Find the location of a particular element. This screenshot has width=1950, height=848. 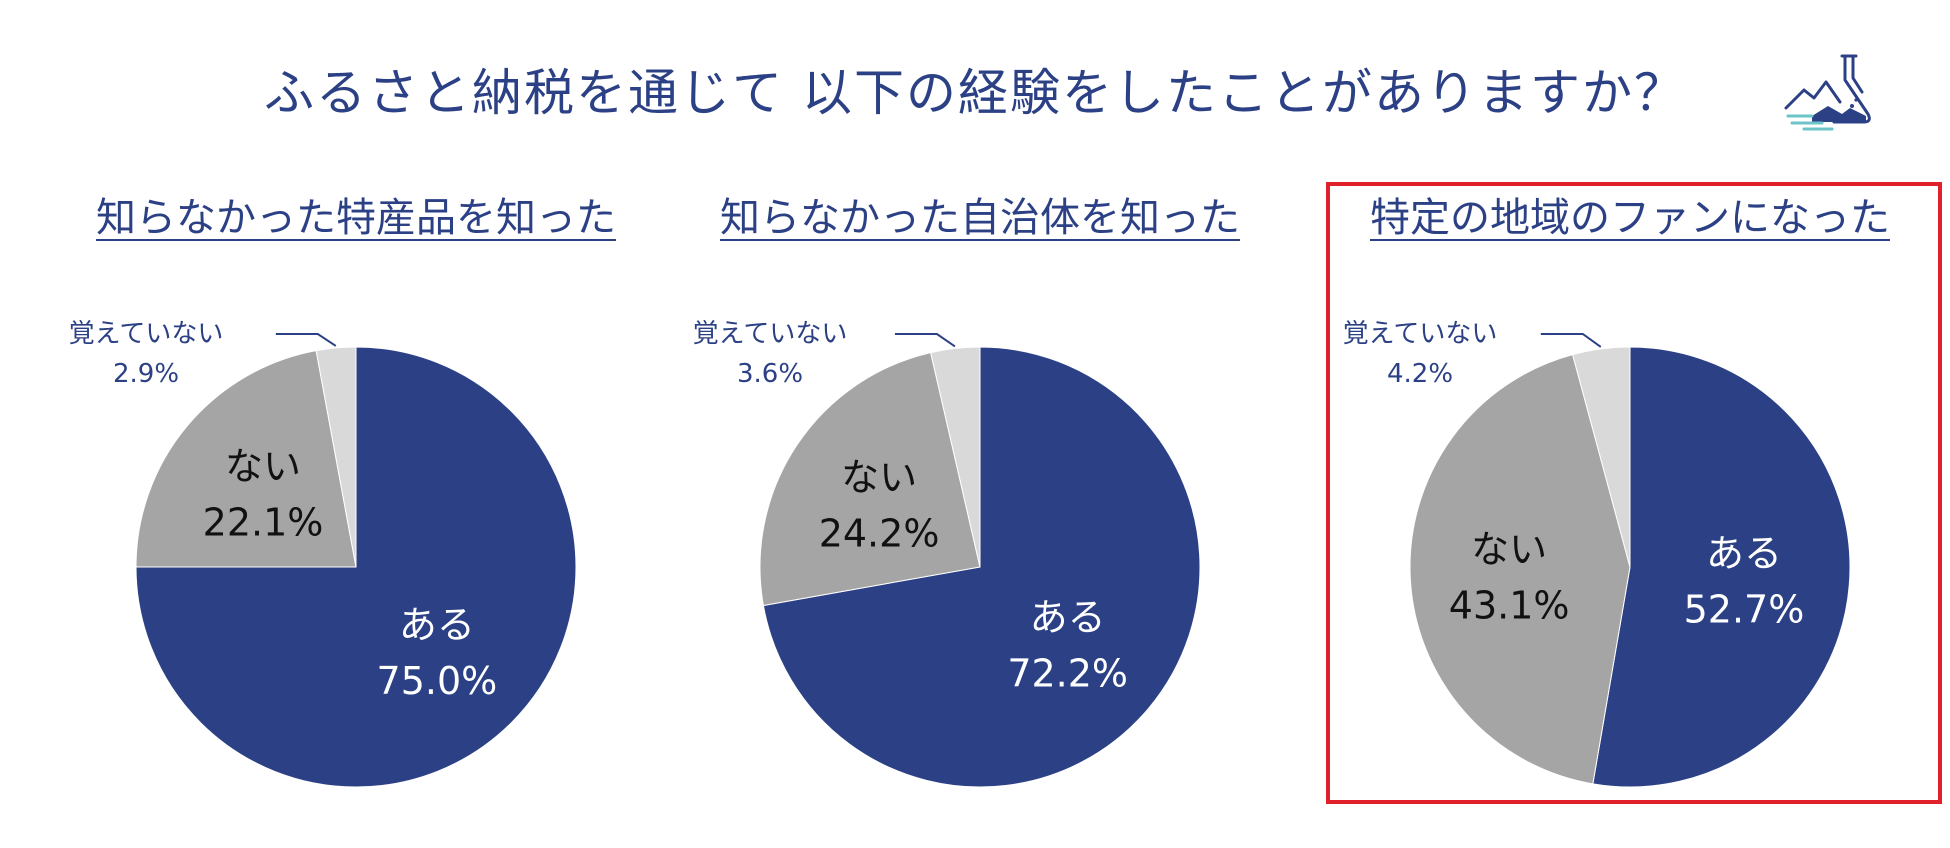

chart-title: 知らなかった自治体を知った is located at coordinates (980, 218).